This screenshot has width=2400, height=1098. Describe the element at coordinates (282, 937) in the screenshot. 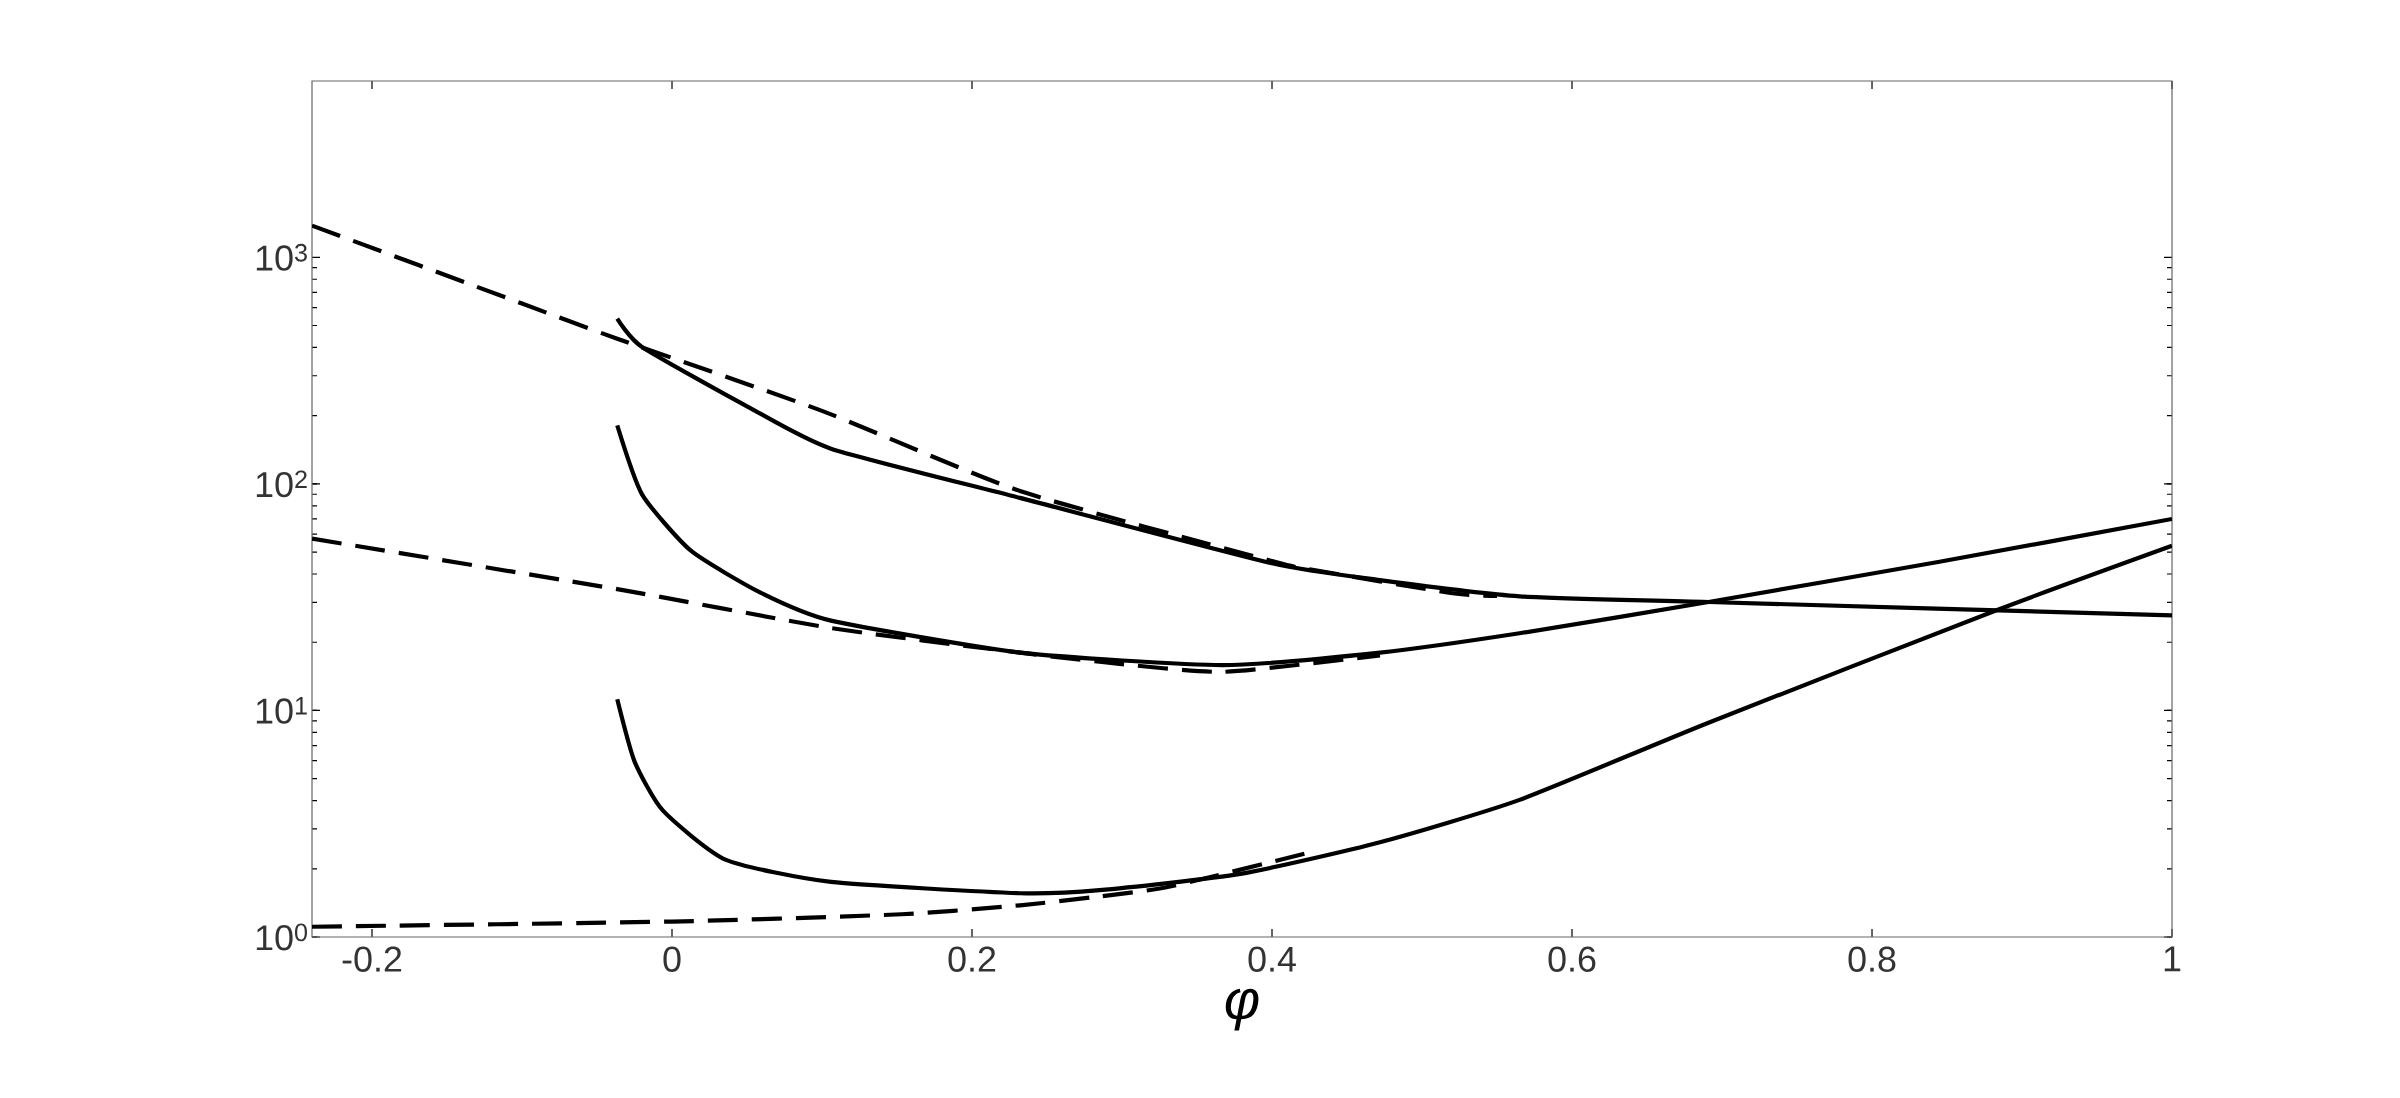

I see `y-tick-label: 10$^{0}$` at that location.